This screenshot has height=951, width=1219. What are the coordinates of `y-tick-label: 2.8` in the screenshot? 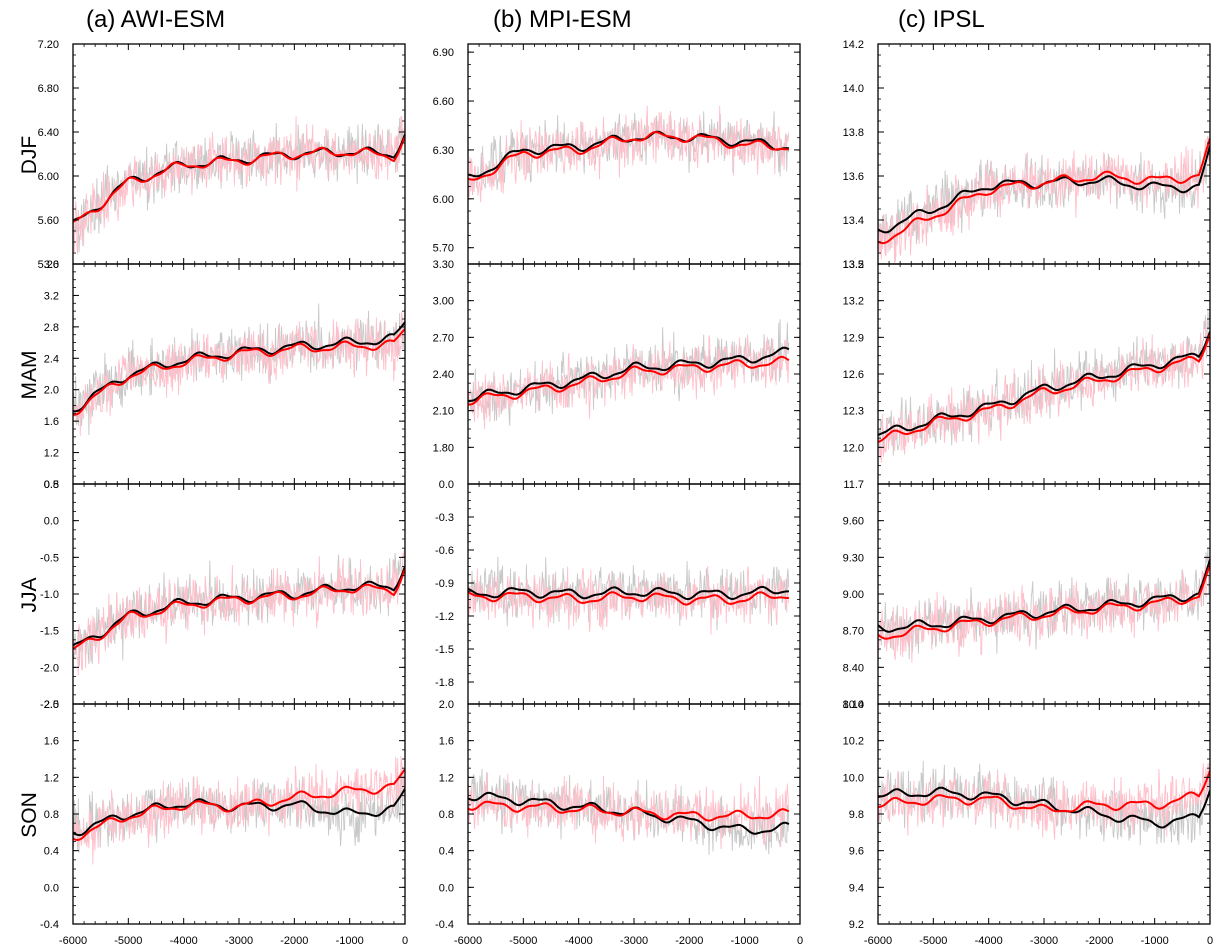 It's located at (51, 328).